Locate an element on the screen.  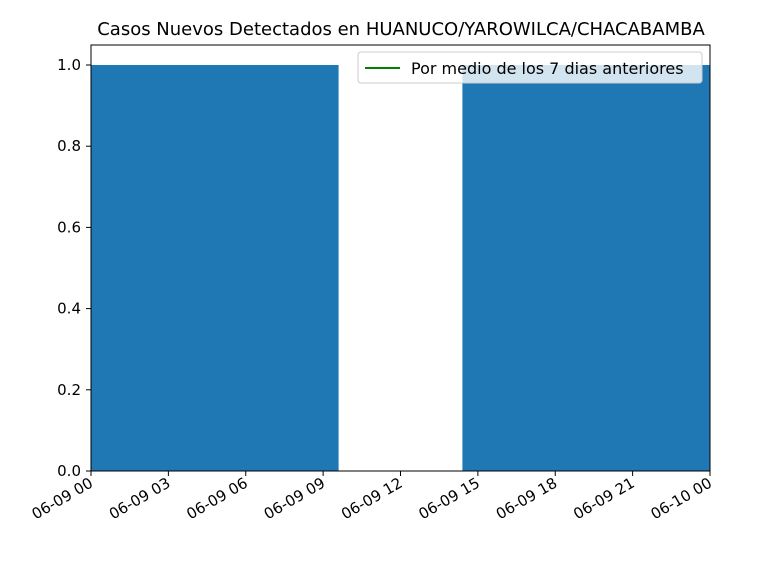
x-tick-label: 06-09 12 is located at coordinates (371, 498).